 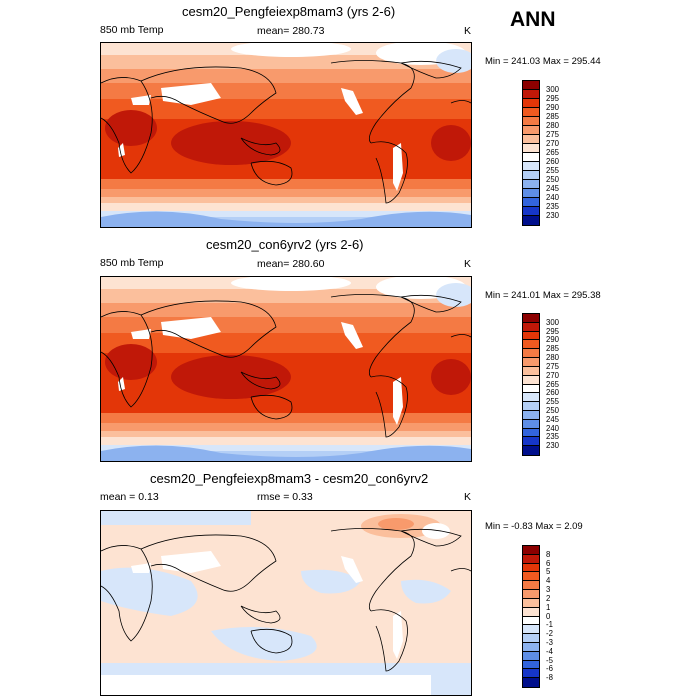 I want to click on colorbar-tick-label: -4, so click(x=549, y=651).